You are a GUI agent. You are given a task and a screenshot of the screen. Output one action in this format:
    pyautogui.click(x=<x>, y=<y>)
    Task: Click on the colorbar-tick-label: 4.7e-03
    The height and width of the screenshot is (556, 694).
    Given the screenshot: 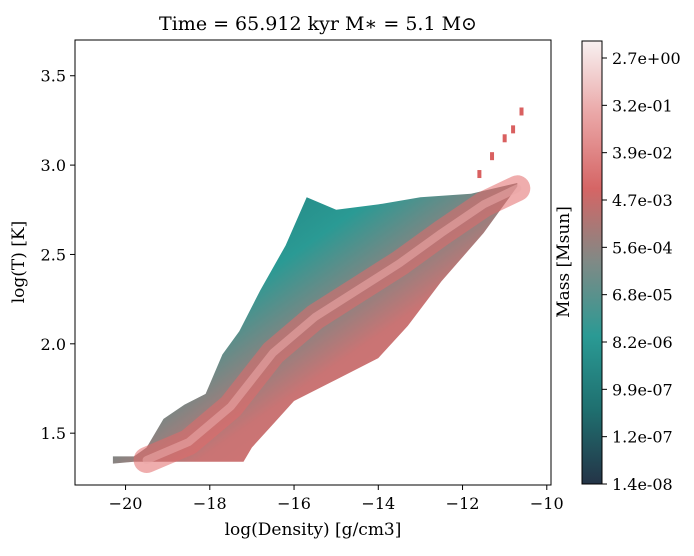 What is the action you would take?
    pyautogui.click(x=642, y=200)
    